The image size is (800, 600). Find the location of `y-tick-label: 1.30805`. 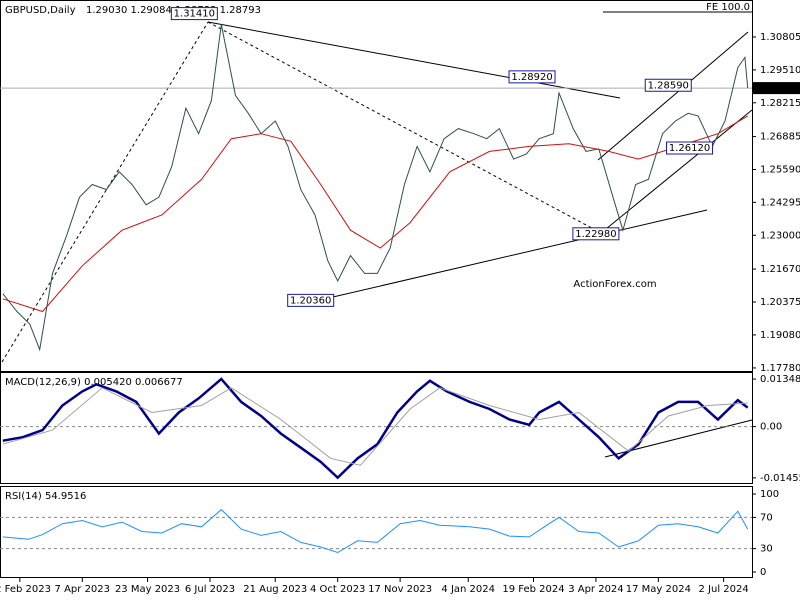

y-tick-label: 1.30805 is located at coordinates (780, 37).